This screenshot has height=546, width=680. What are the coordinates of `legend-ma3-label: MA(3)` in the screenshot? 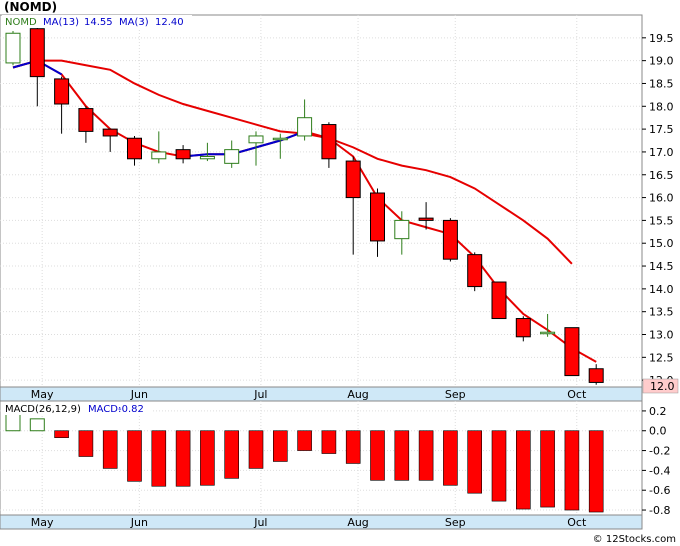 It's located at (134, 22).